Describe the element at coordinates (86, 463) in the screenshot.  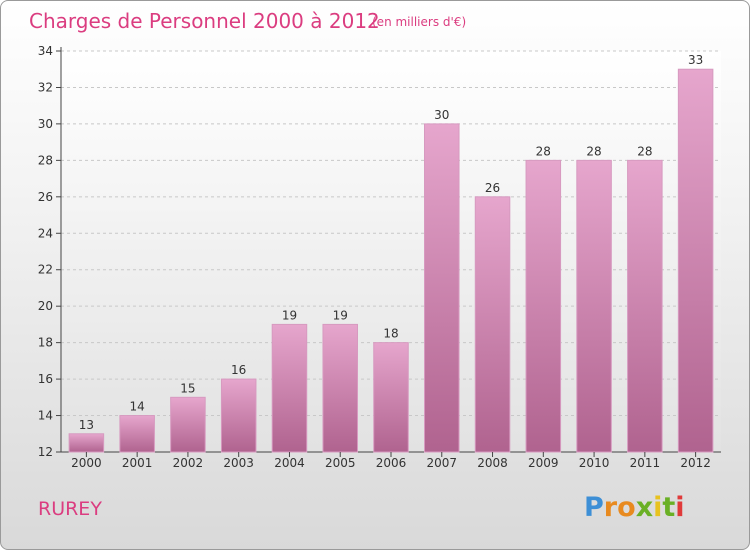
I see `x-tick-label: 2000` at that location.